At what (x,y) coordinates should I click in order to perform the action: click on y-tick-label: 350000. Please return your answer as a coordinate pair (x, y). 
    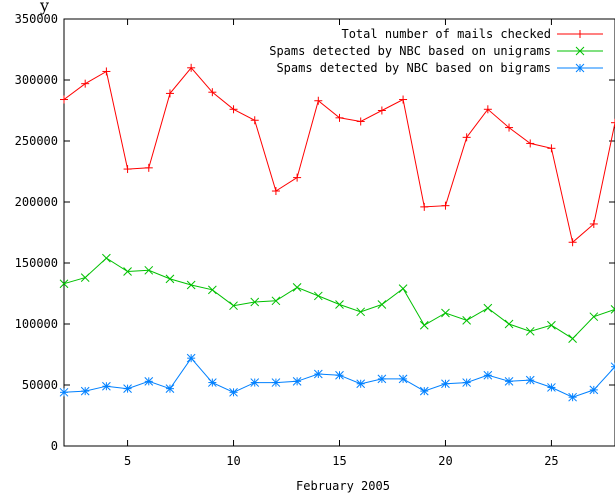
    Looking at the image, I should click on (36, 19).